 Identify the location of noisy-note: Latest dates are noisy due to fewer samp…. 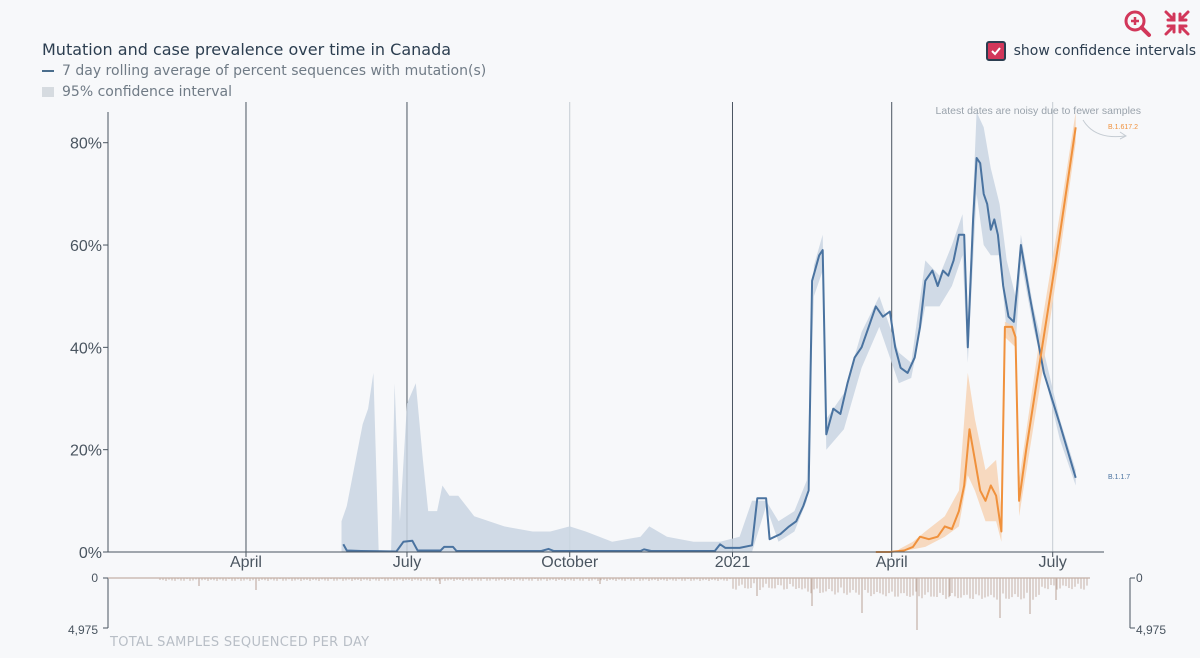
(1038, 111).